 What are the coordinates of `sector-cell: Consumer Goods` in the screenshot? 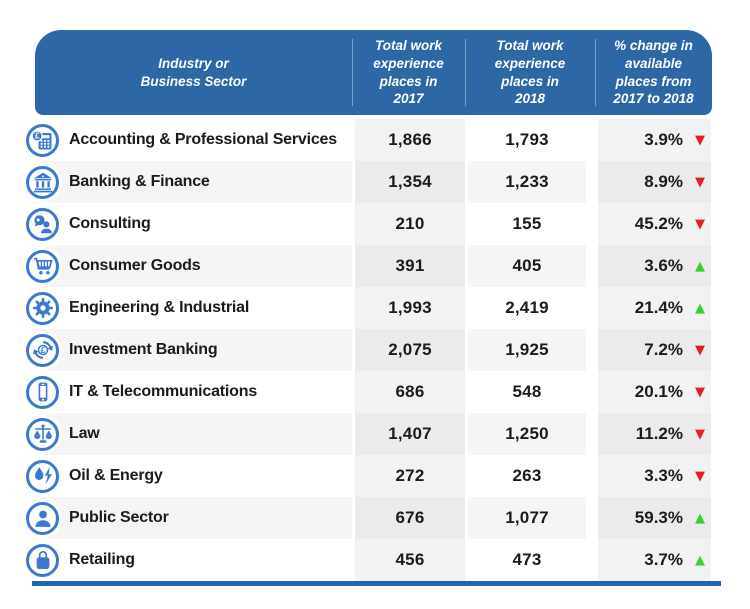 It's located at (189, 266).